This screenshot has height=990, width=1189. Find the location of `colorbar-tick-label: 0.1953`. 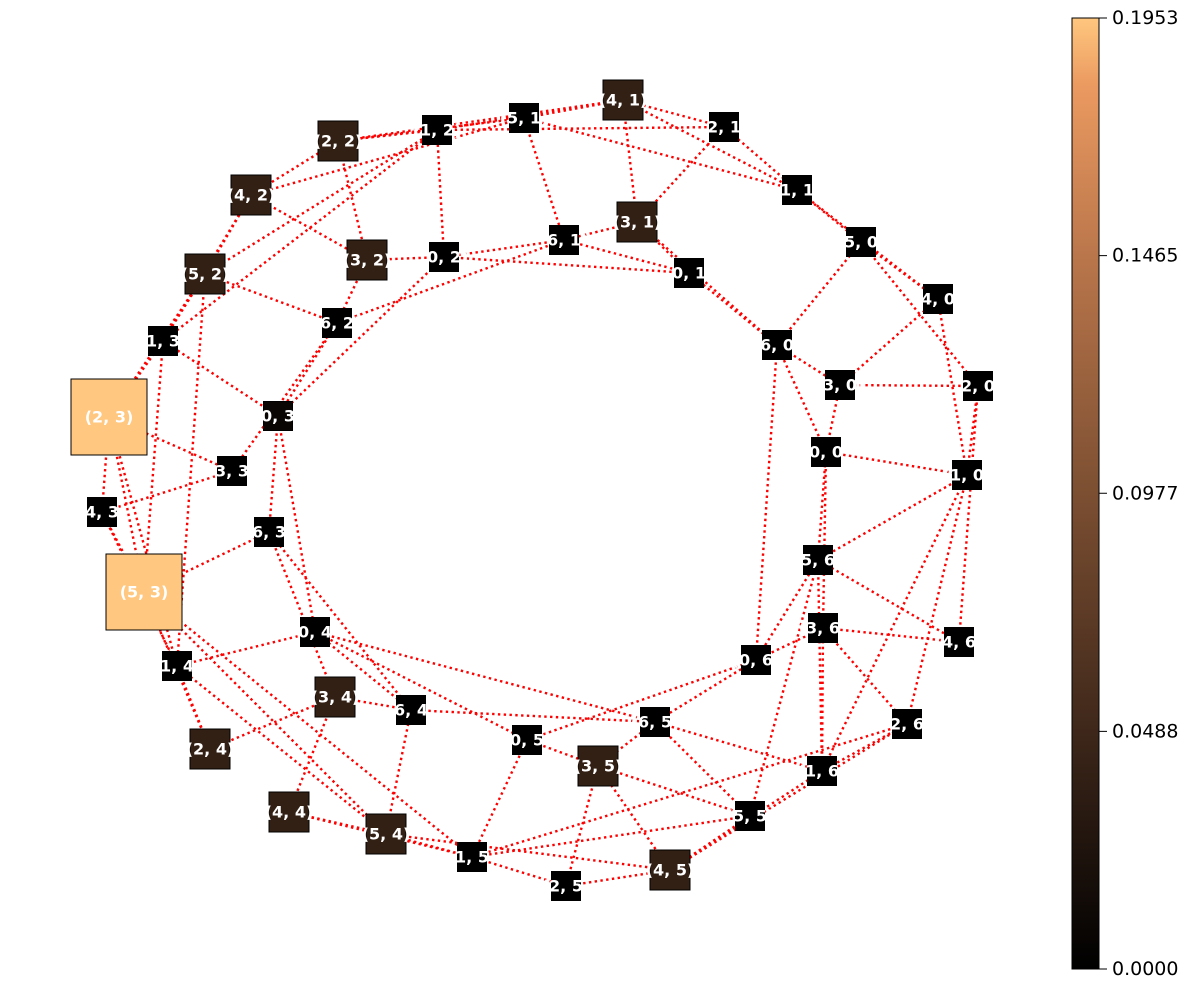

colorbar-tick-label: 0.1953 is located at coordinates (1145, 18).